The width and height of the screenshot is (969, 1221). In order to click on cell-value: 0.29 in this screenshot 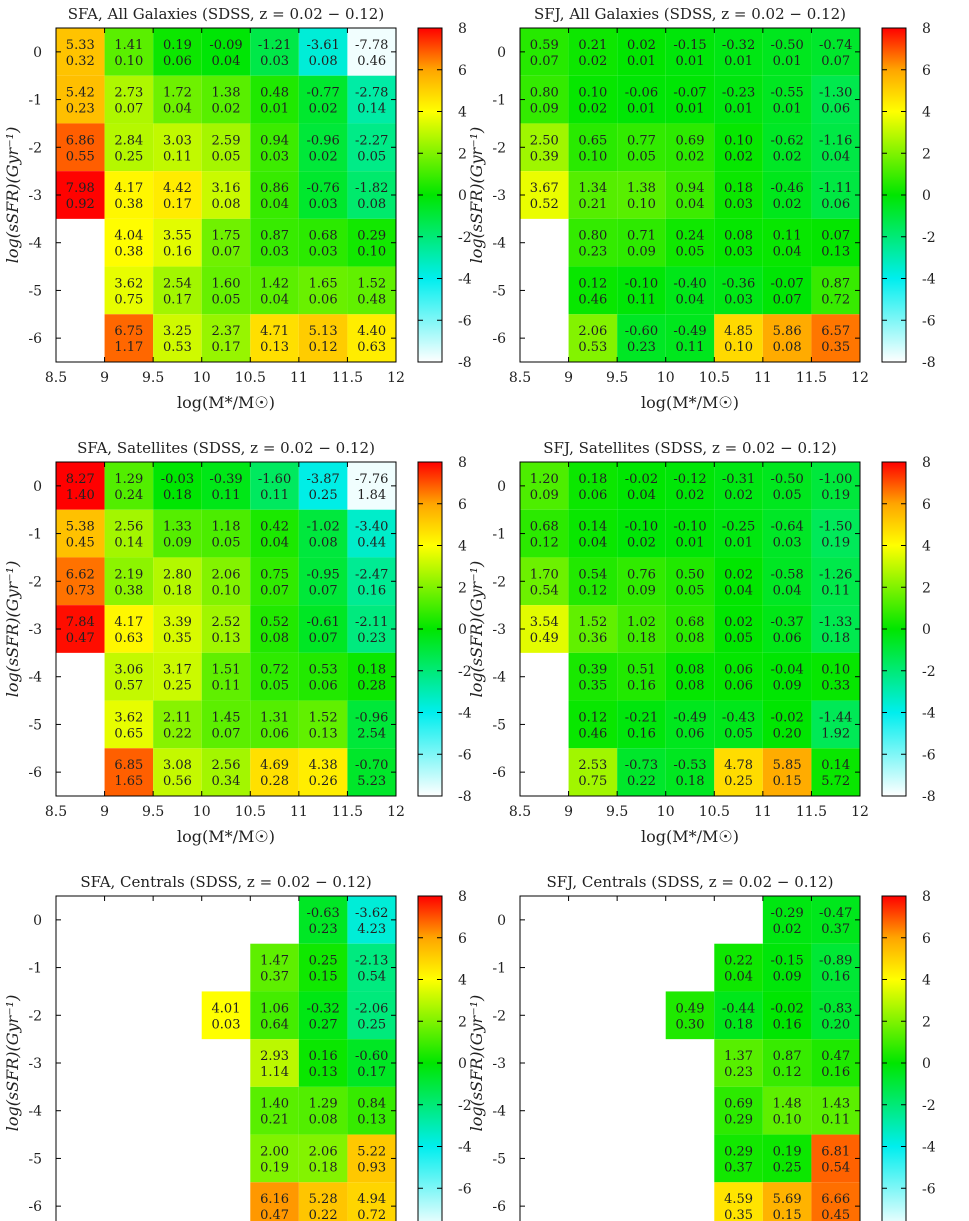, I will do `click(371, 236)`.